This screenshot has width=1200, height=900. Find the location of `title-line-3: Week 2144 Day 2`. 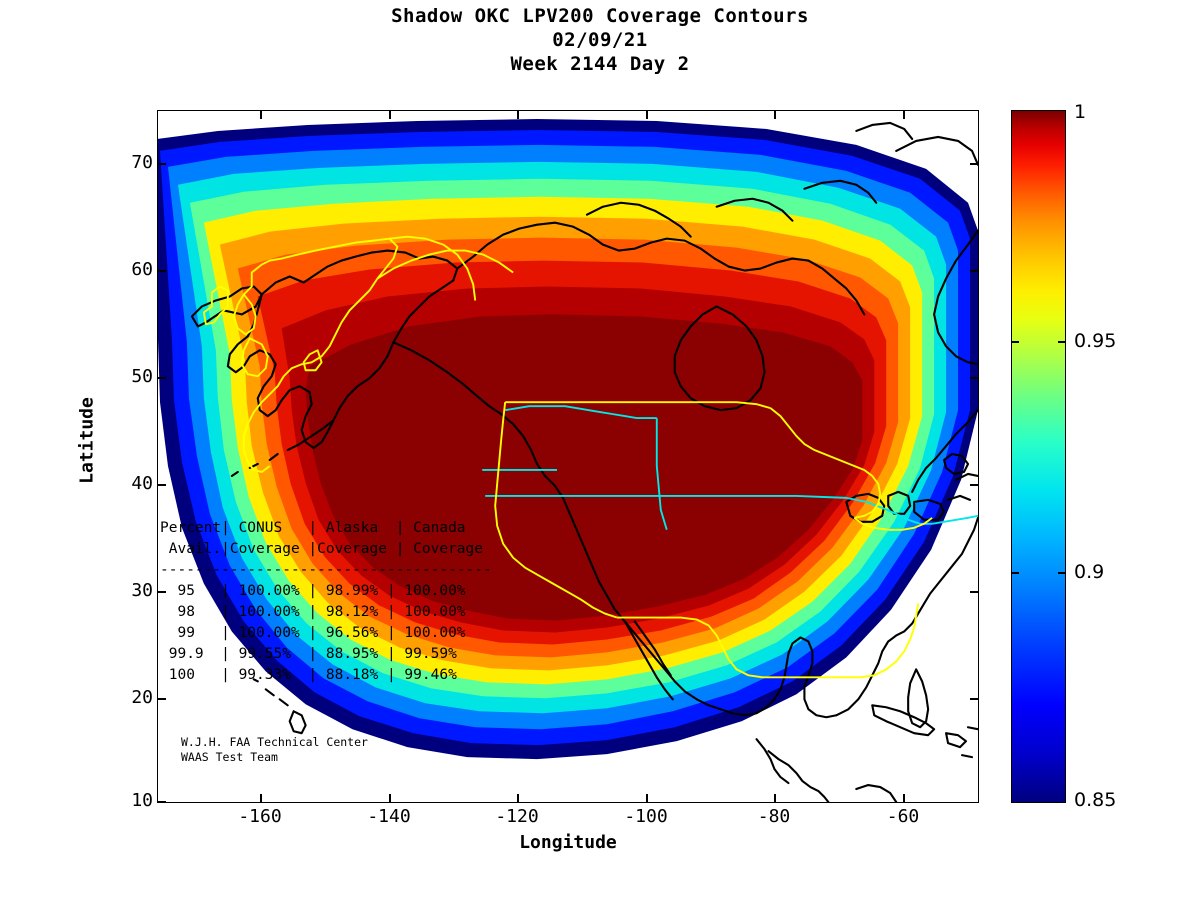

title-line-3: Week 2144 Day 2 is located at coordinates (600, 64).